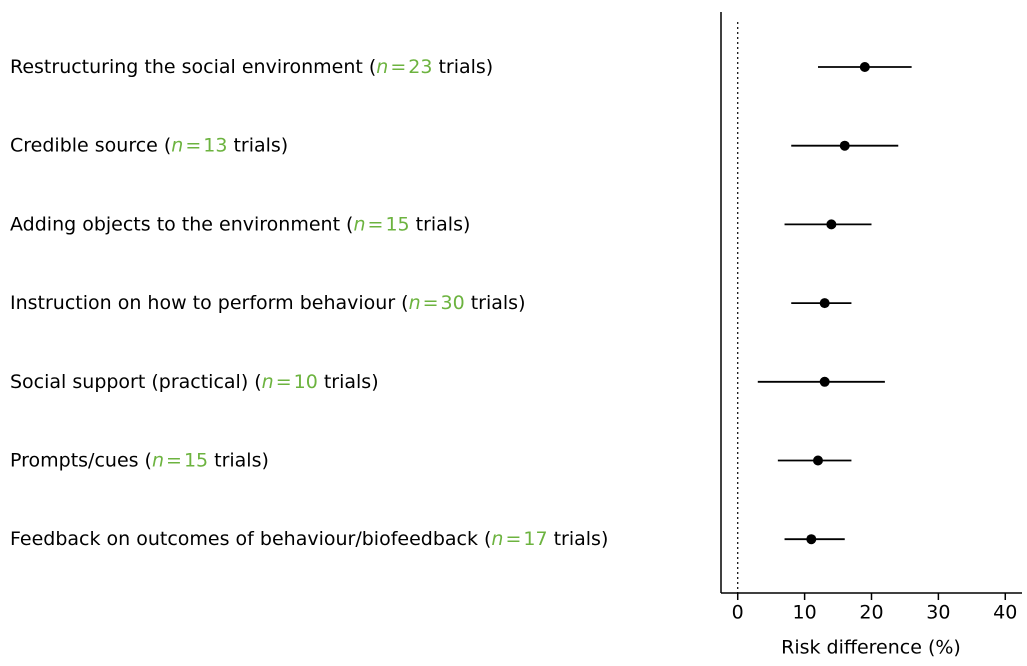 The height and width of the screenshot is (666, 1027). Describe the element at coordinates (215, 145) in the screenshot. I see `n-value: 13` at that location.